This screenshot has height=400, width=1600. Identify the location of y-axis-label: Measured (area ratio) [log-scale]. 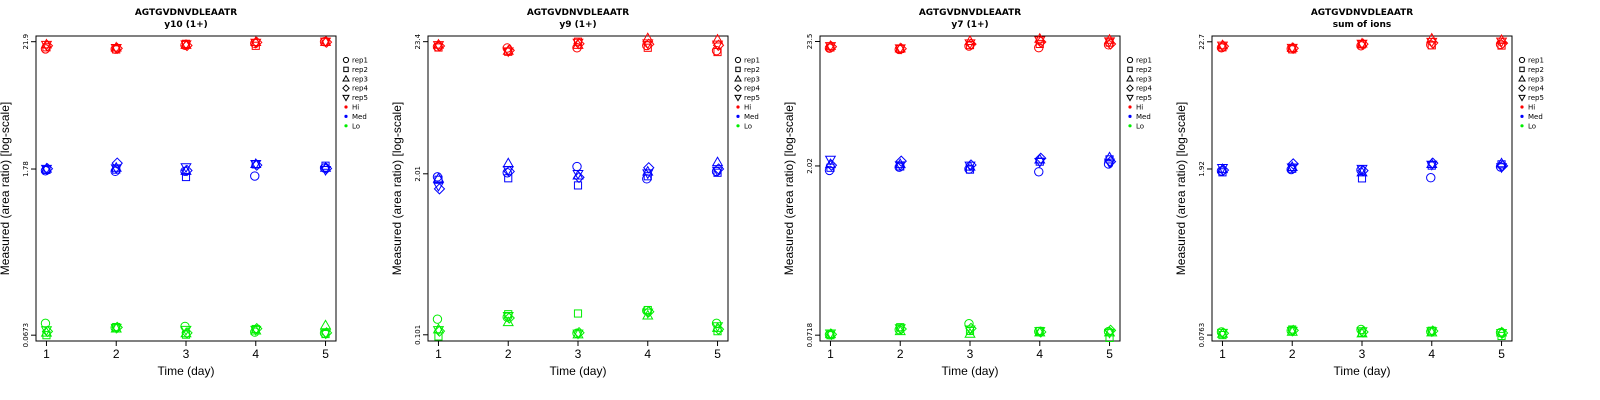
(6, 188).